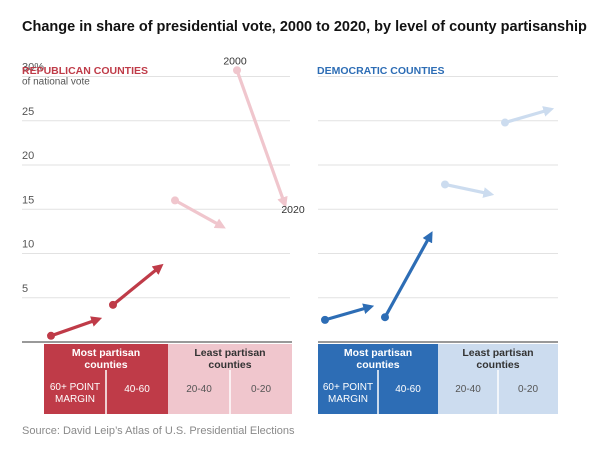  What do you see at coordinates (381, 71) in the screenshot?
I see `panel-title: DEMOCRATIC COUNTIES` at bounding box center [381, 71].